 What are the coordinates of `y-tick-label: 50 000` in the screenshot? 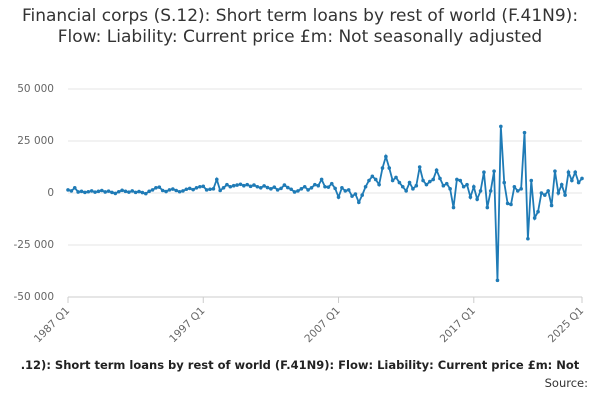 It's located at (35, 89).